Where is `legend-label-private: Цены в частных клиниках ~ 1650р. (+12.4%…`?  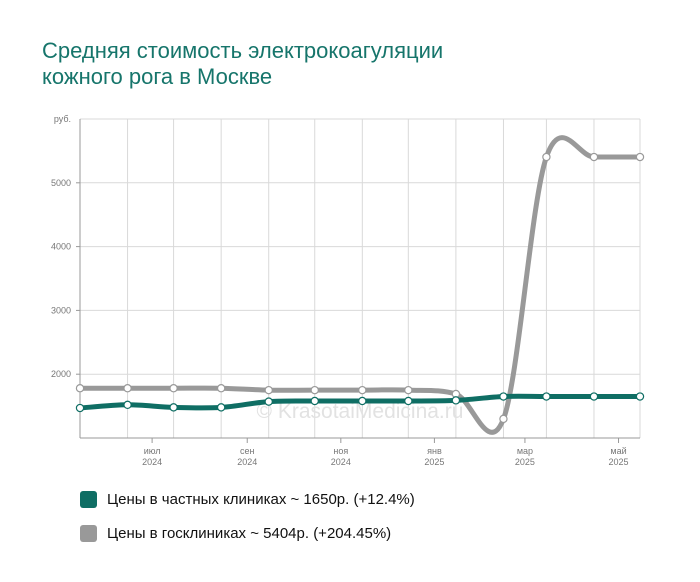 legend-label-private: Цены в частных клиниках ~ 1650р. (+12.4%… is located at coordinates (261, 499).